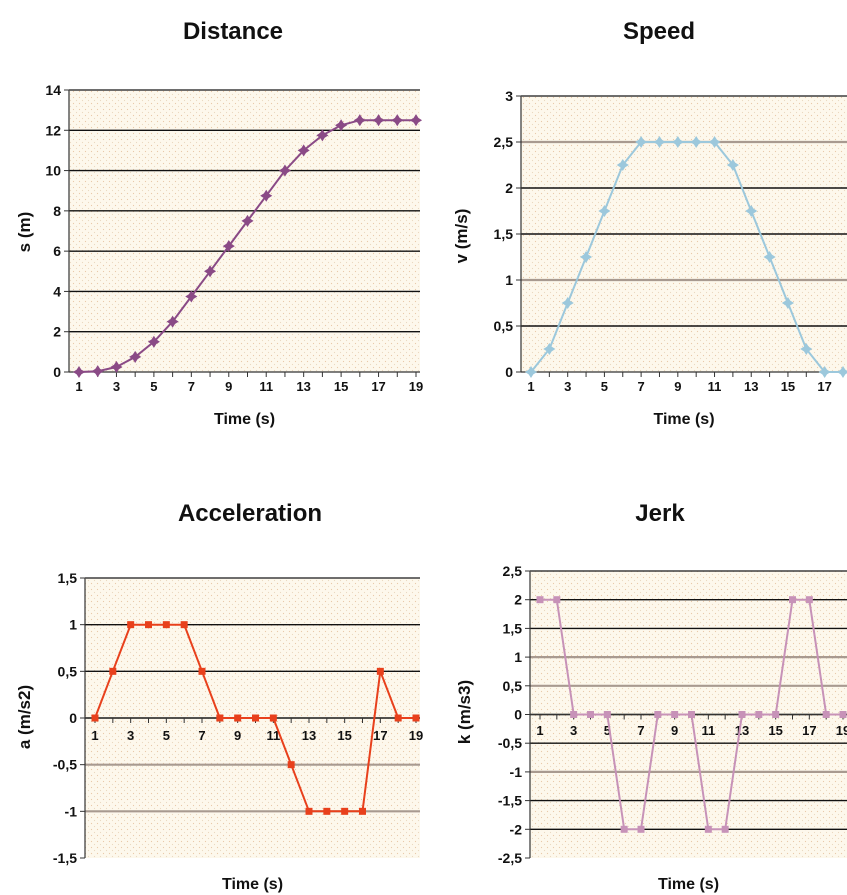  I want to click on chart-title: Distance, so click(233, 31).